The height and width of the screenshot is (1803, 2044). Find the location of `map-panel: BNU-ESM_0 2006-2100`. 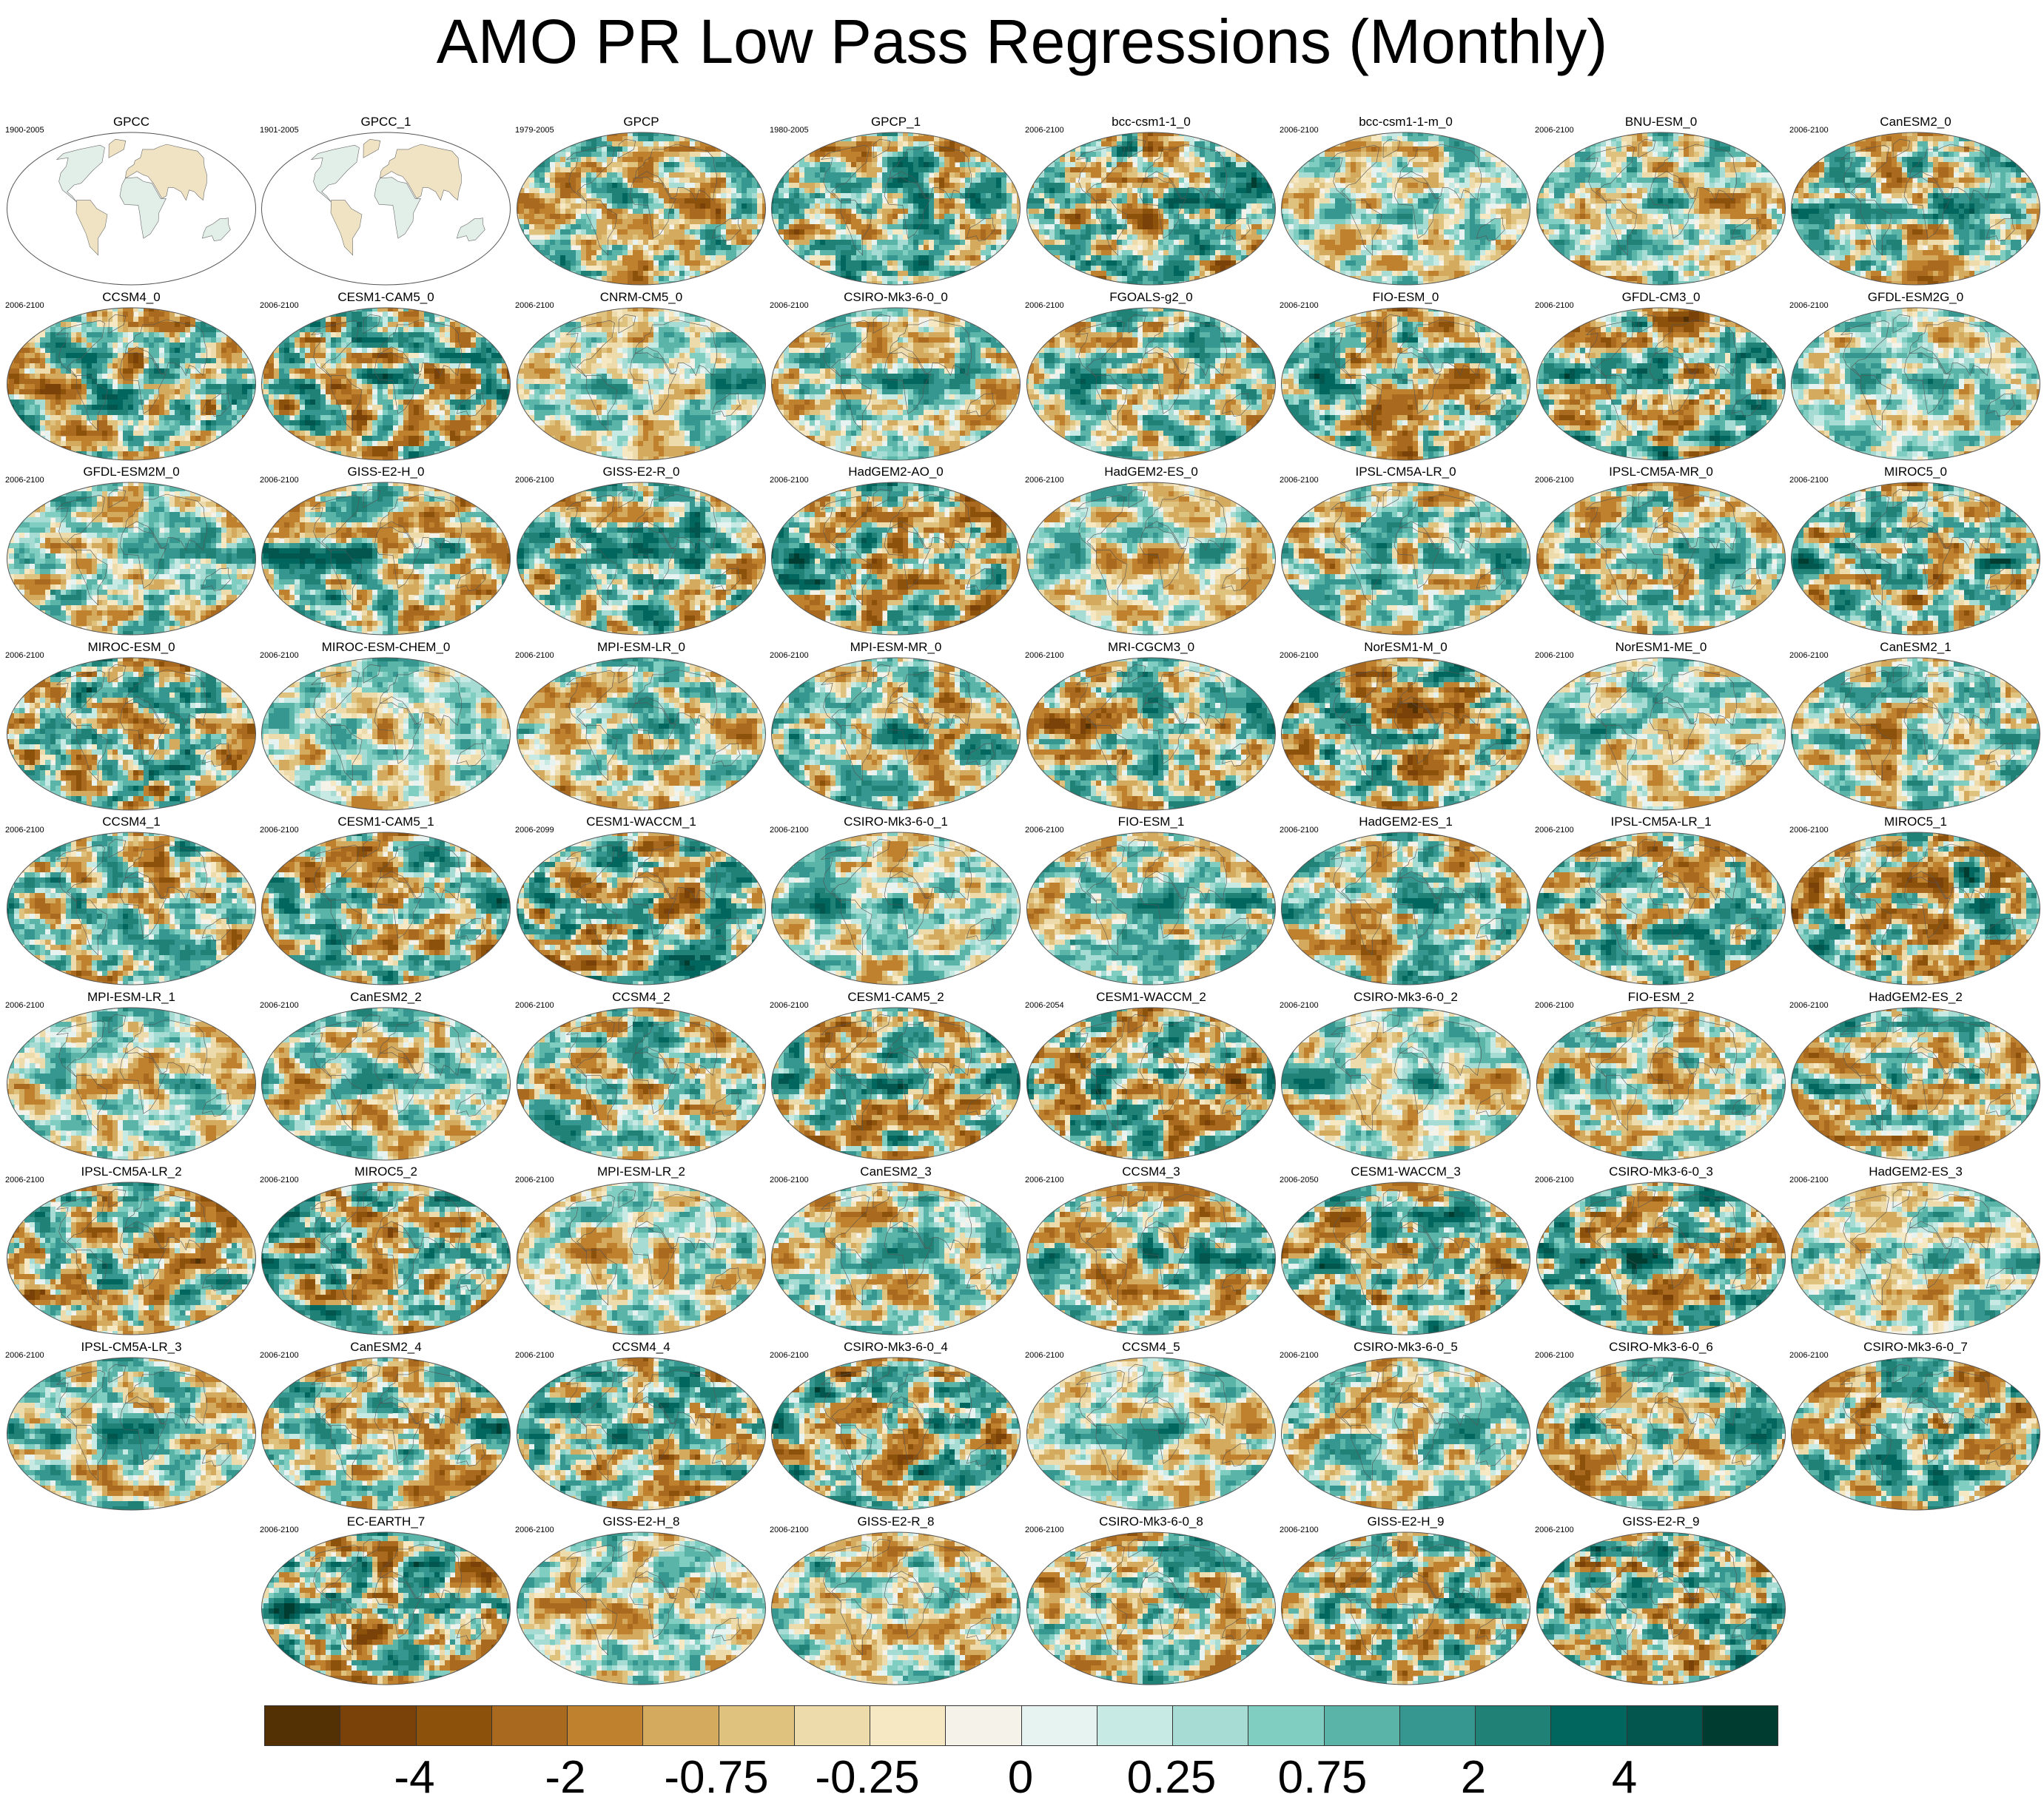

map-panel: BNU-ESM_0 2006-2100 is located at coordinates (1661, 200).